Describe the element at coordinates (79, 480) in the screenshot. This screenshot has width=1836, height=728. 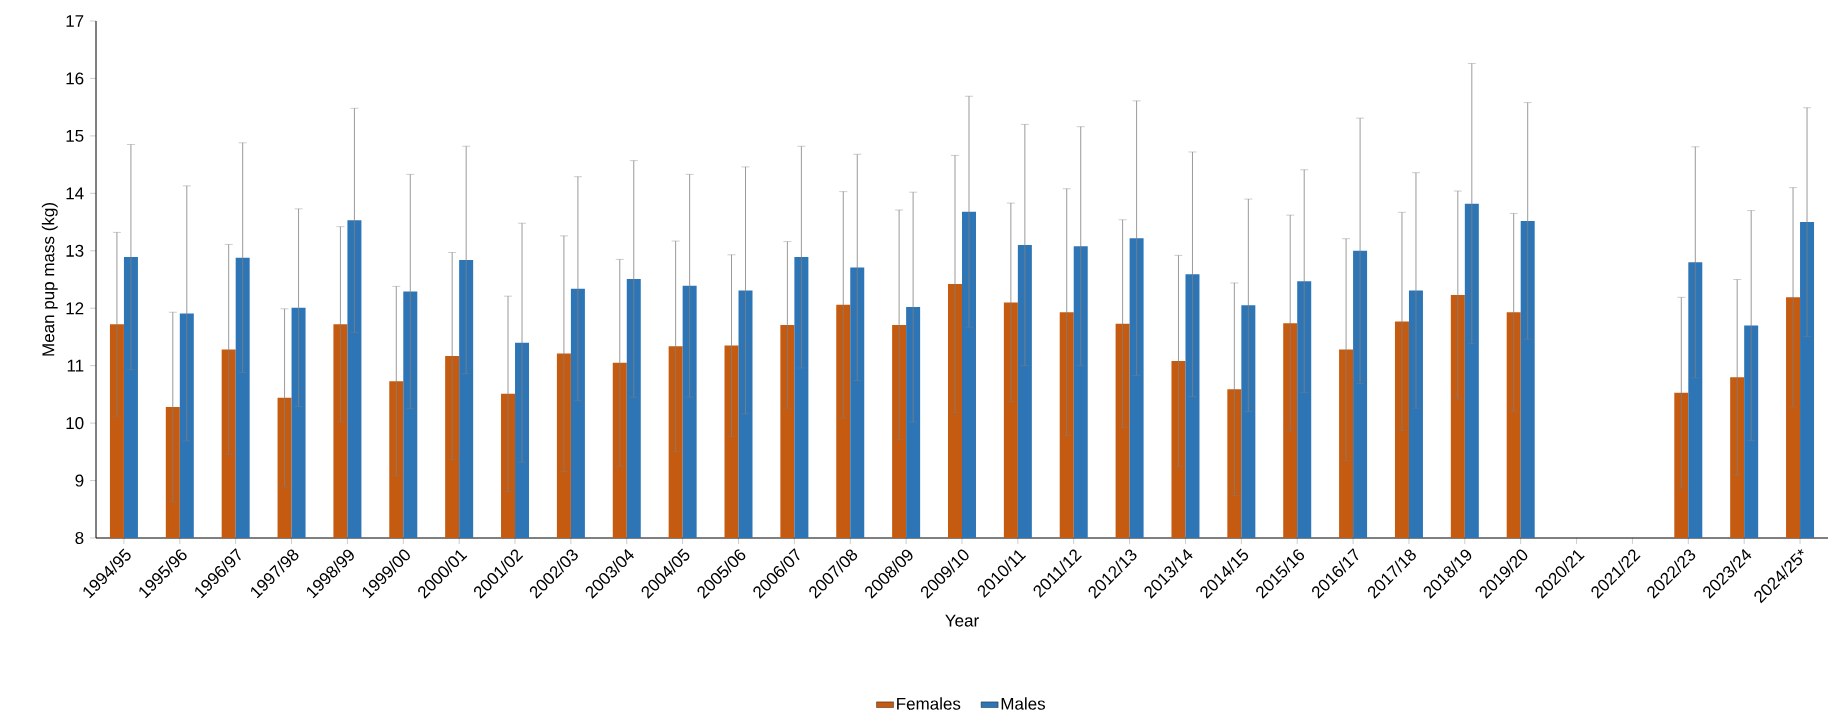
I see `y-tick-label: 9` at that location.